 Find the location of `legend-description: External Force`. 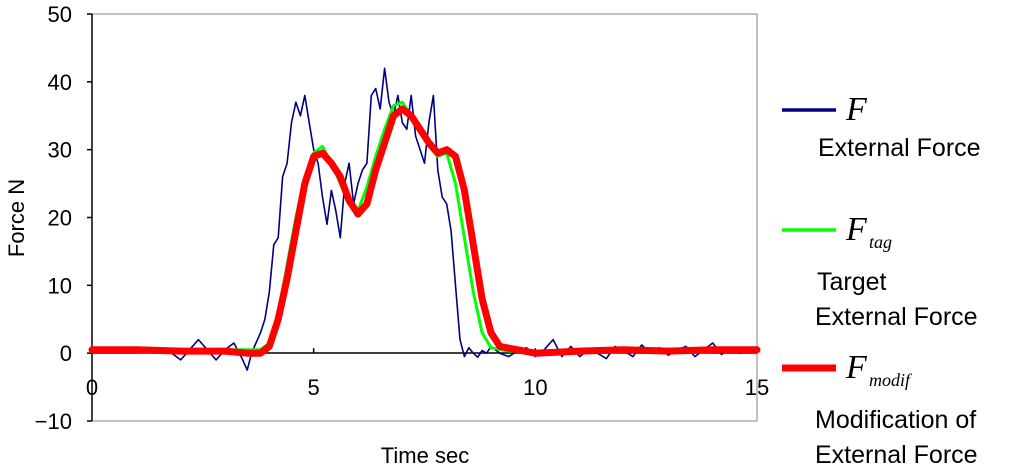

legend-description: External Force is located at coordinates (899, 148).